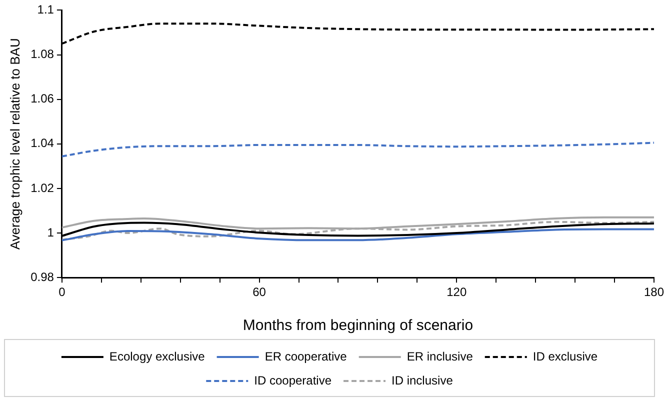 The image size is (667, 401). I want to click on y-tick-label: 1, so click(50, 232).